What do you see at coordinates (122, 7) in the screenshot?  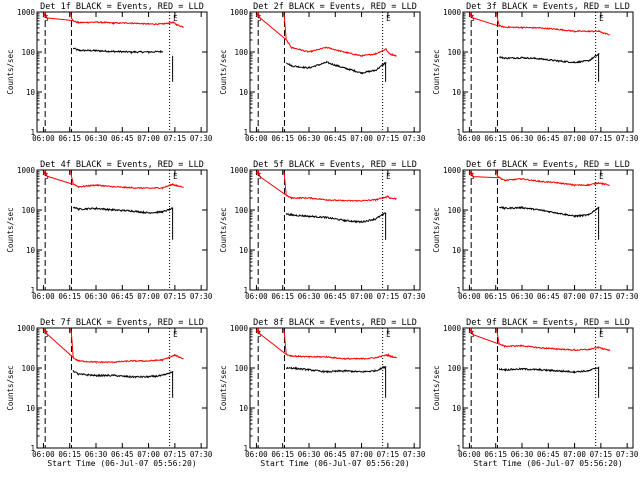 I see `panel-title: Det 1f BLACK = Events, RED = LLD` at bounding box center [122, 7].